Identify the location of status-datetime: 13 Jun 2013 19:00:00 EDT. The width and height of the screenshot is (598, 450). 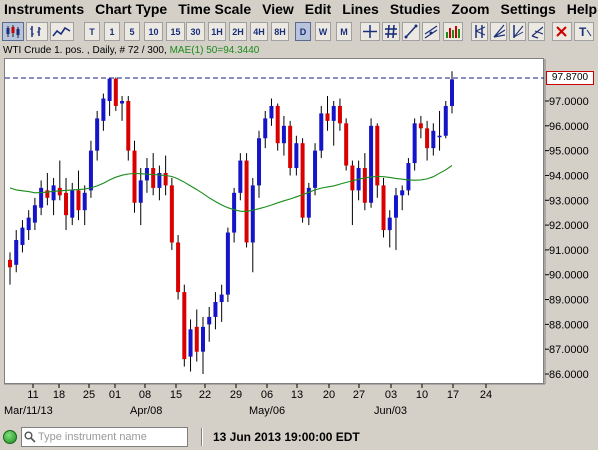
(286, 437).